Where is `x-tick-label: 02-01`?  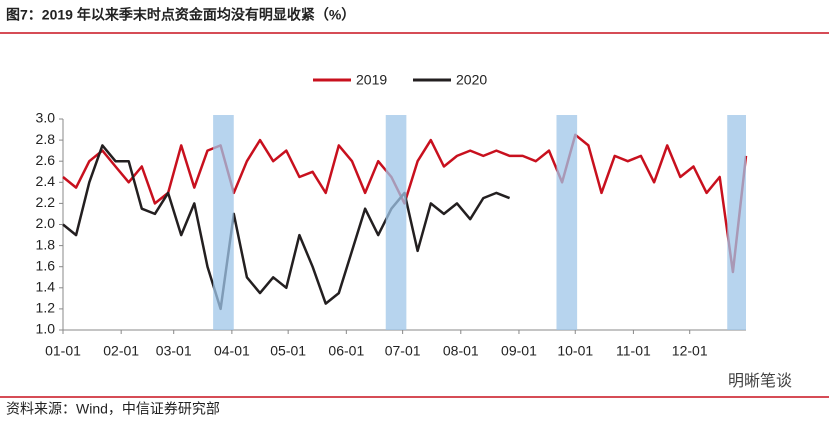
x-tick-label: 02-01 is located at coordinates (121, 351).